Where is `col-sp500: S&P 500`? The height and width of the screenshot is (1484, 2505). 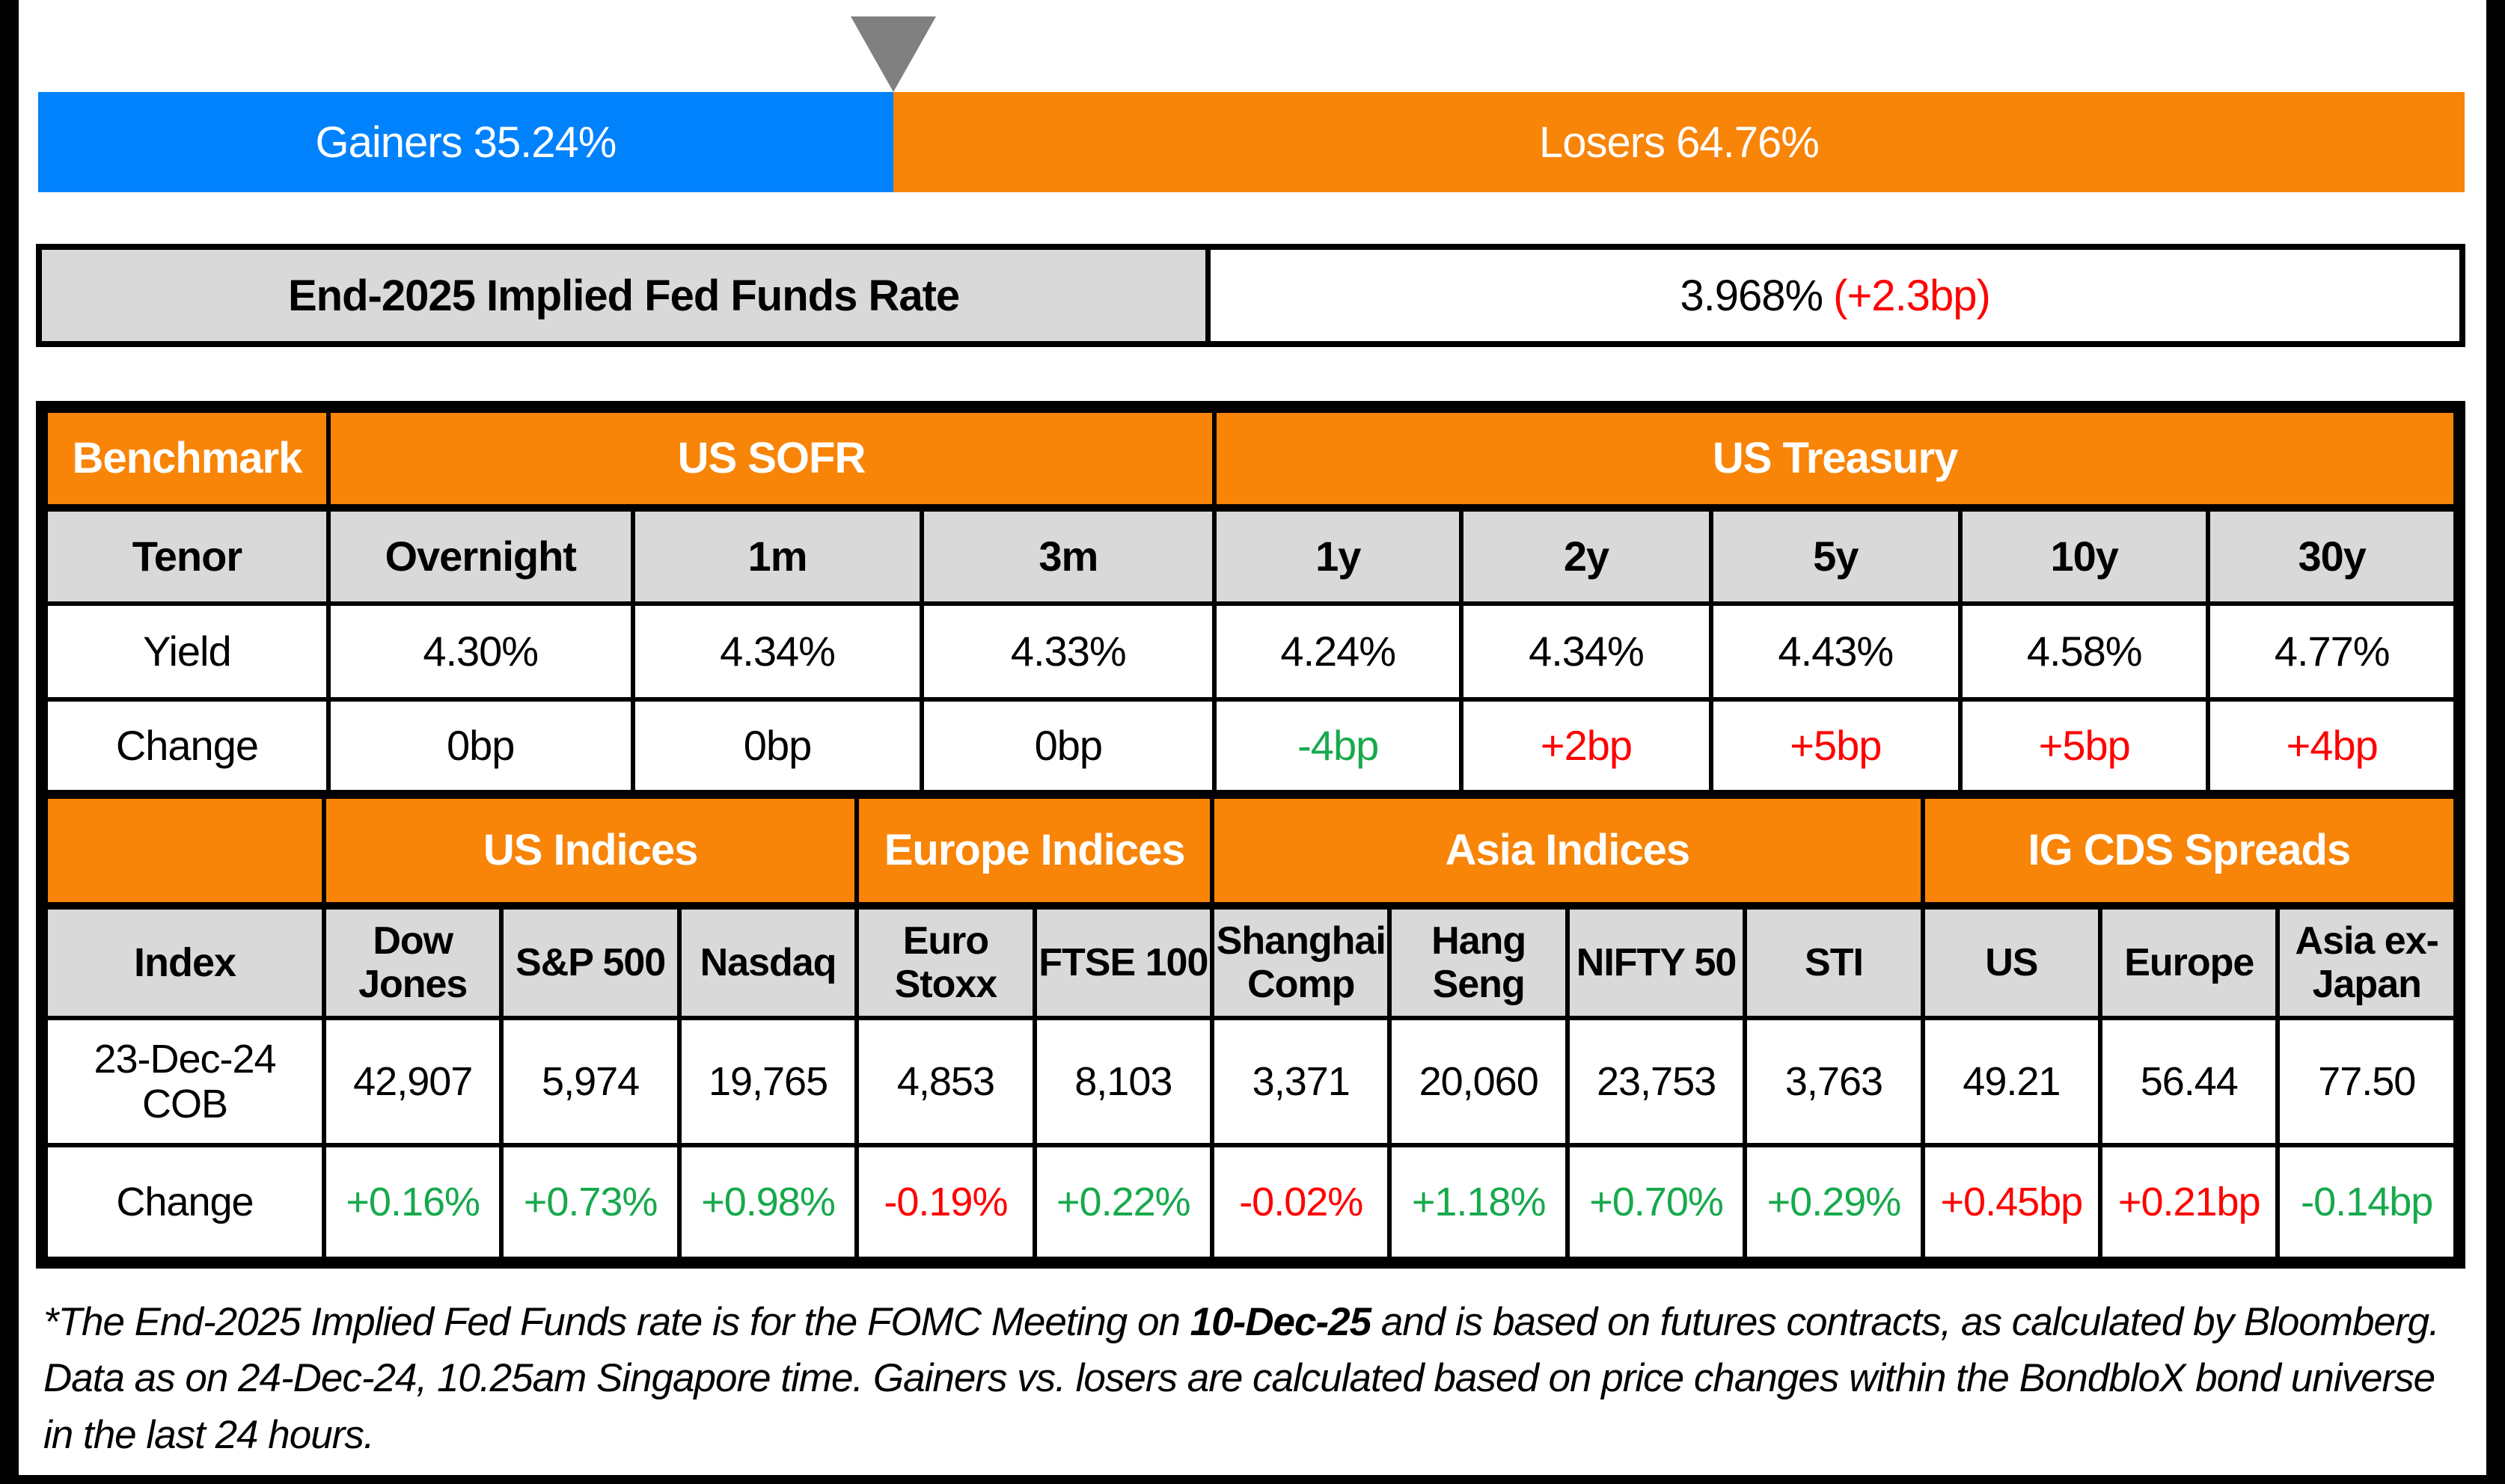
col-sp500: S&P 500 is located at coordinates (591, 962).